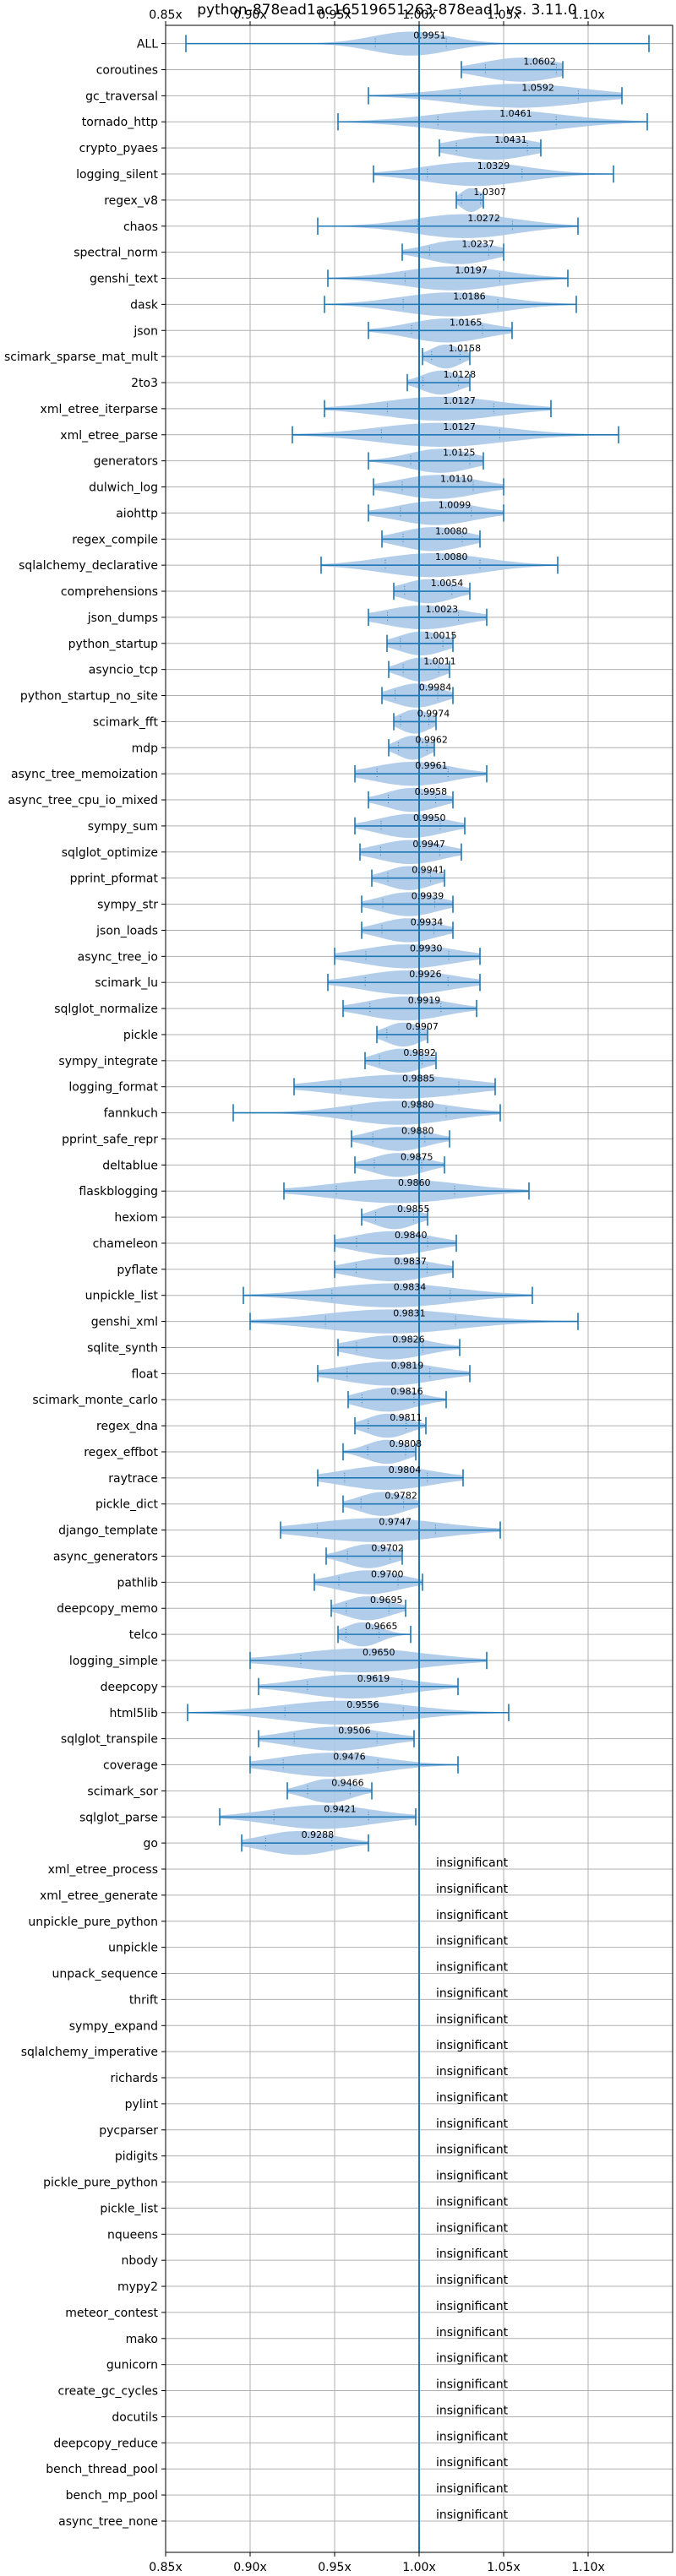 The image size is (676, 2576). I want to click on benchmark-label: nbody, so click(140, 2261).